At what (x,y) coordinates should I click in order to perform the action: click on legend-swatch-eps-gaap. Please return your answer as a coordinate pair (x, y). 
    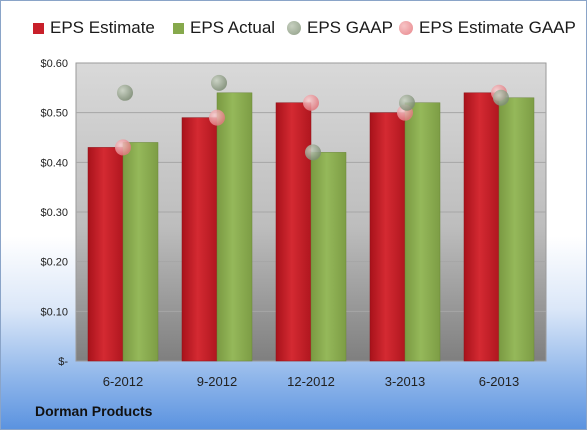
    Looking at the image, I should click on (294, 28).